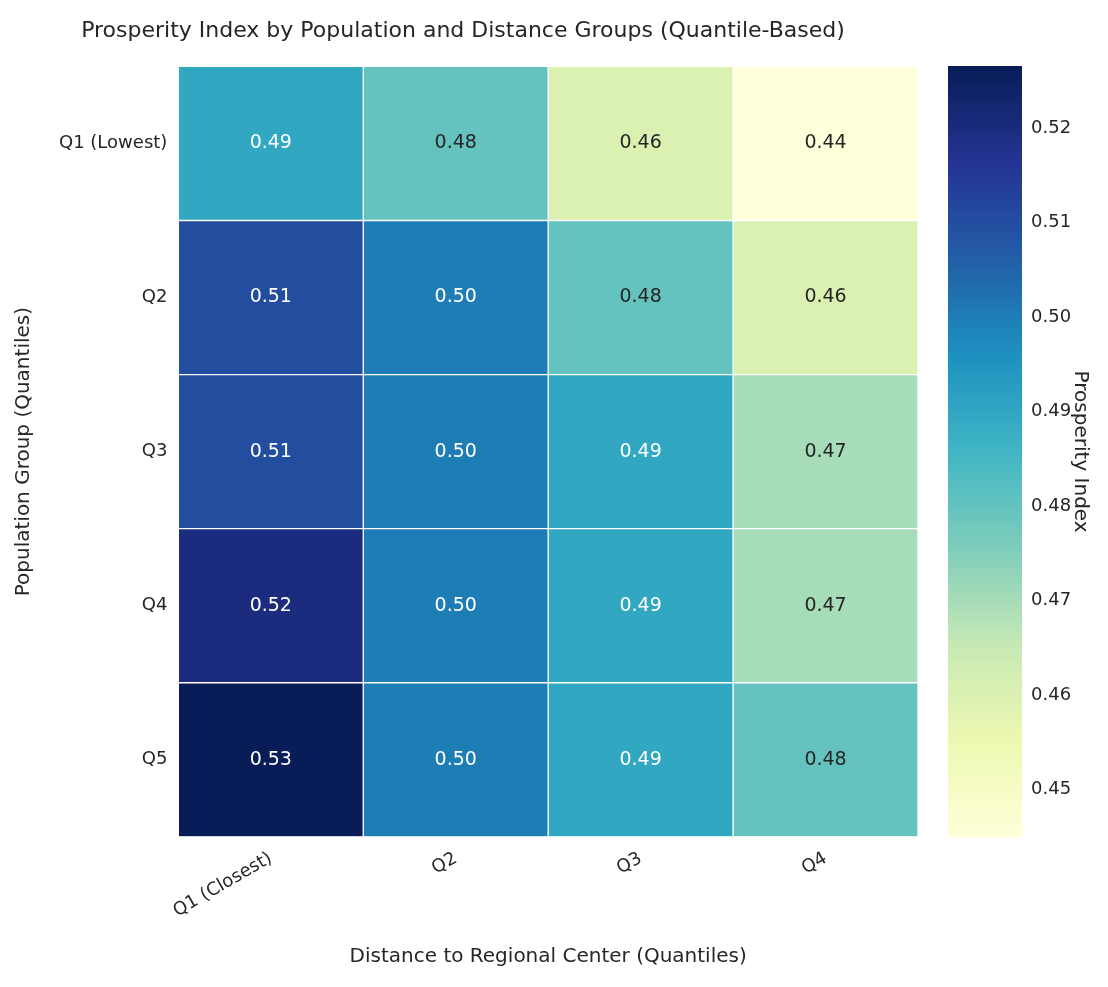  Describe the element at coordinates (1051, 410) in the screenshot. I see `color-bar-label: 0.49` at that location.